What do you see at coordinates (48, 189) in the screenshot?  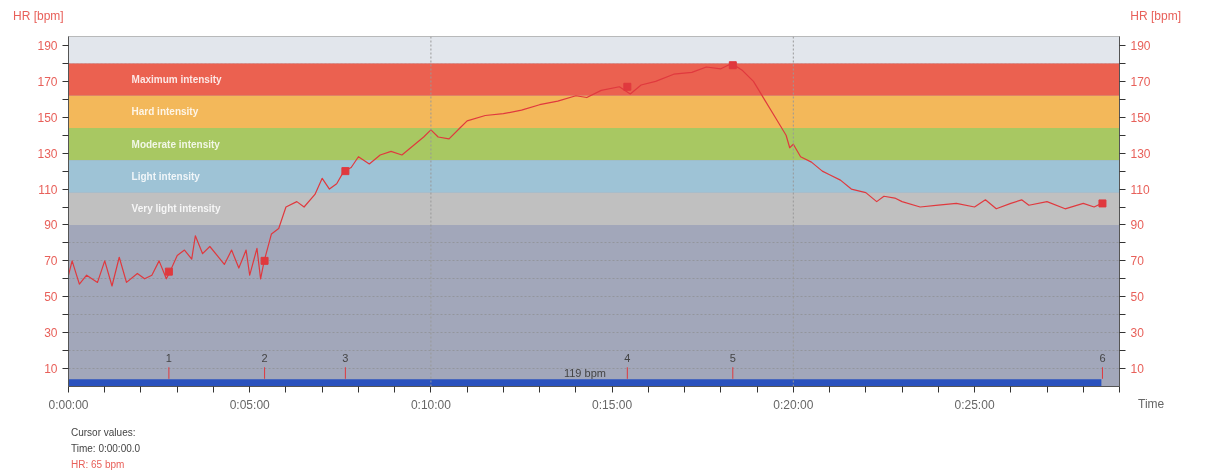 I see `y-tick-label: 110` at bounding box center [48, 189].